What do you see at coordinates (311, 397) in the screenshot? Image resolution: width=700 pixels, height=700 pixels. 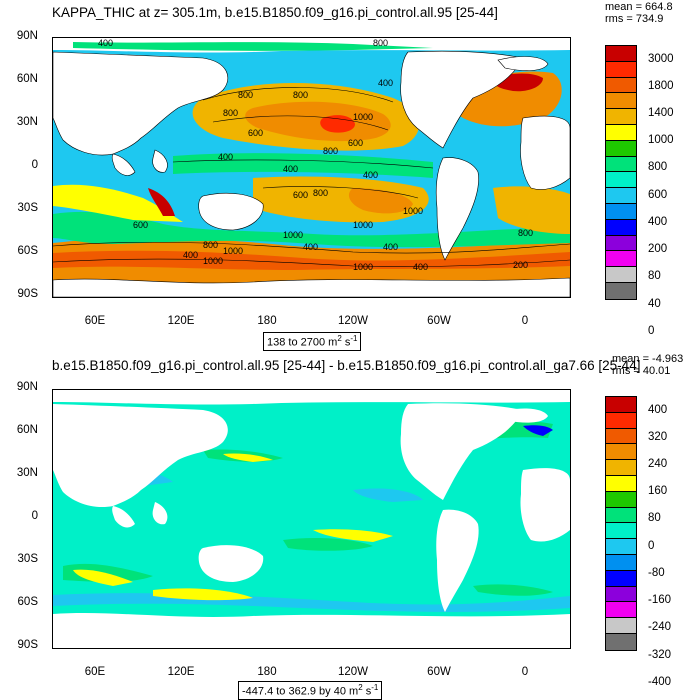 I see `arctic-top` at bounding box center [311, 397].